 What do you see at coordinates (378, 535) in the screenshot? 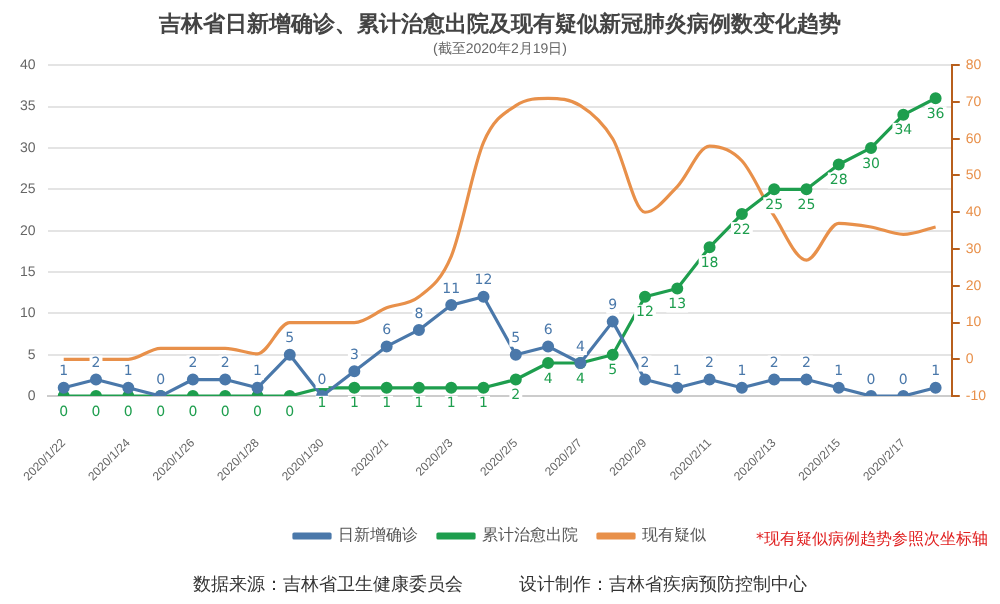
I see `legend-label: 日新增确诊` at bounding box center [378, 535].